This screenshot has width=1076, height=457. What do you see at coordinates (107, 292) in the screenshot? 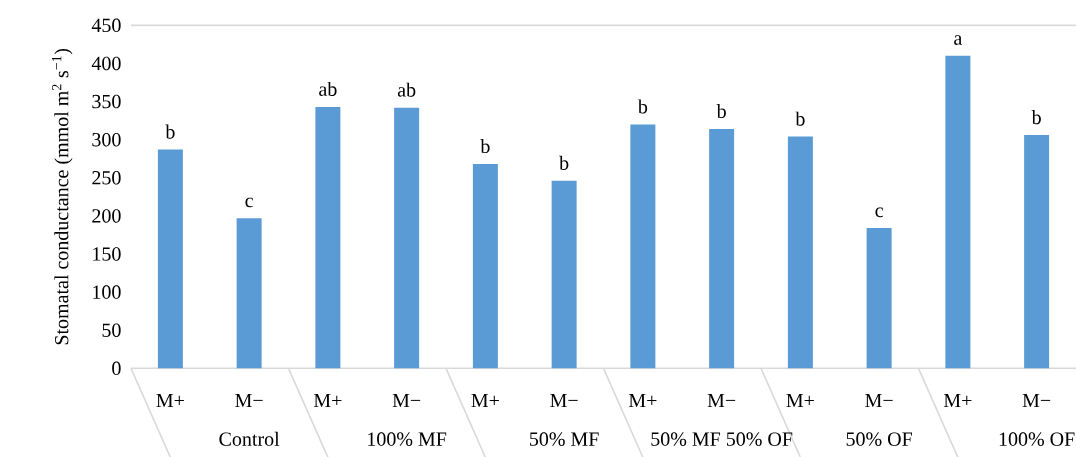
I see `y-tick-label: 100` at bounding box center [107, 292].